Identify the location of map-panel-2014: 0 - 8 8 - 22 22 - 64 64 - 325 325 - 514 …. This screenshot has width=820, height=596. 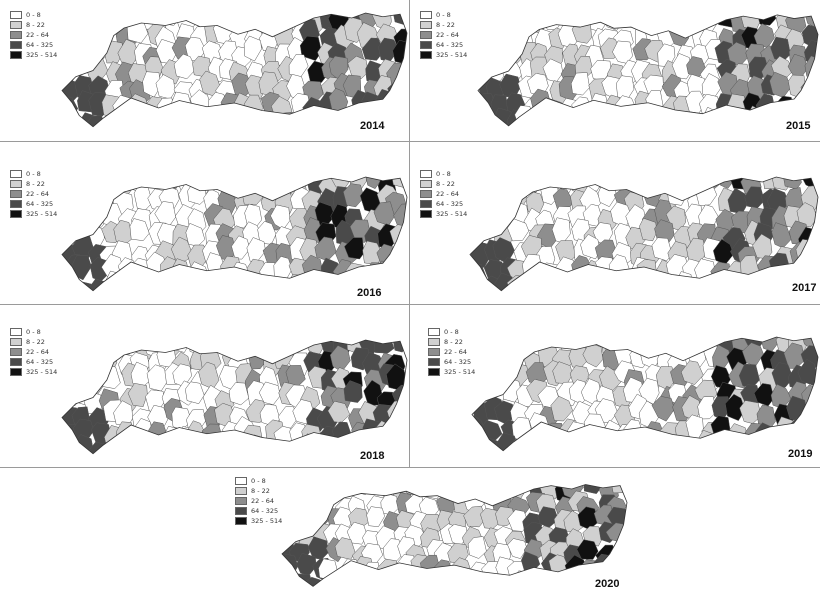
(204, 70).